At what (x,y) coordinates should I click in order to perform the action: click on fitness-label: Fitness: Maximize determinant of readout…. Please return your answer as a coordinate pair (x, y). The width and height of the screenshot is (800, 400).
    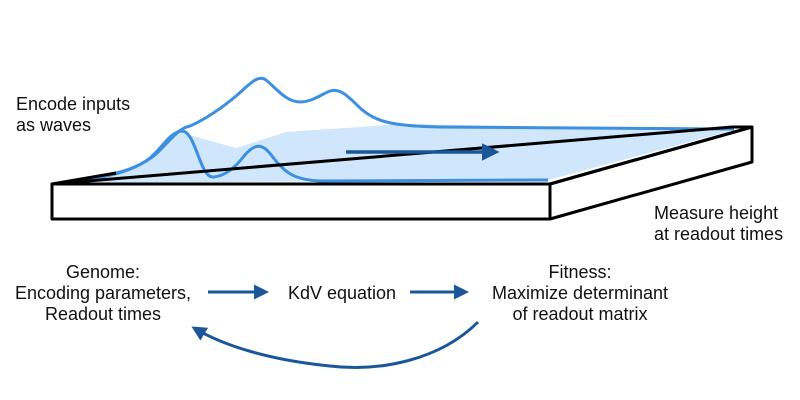
    Looking at the image, I should click on (580, 293).